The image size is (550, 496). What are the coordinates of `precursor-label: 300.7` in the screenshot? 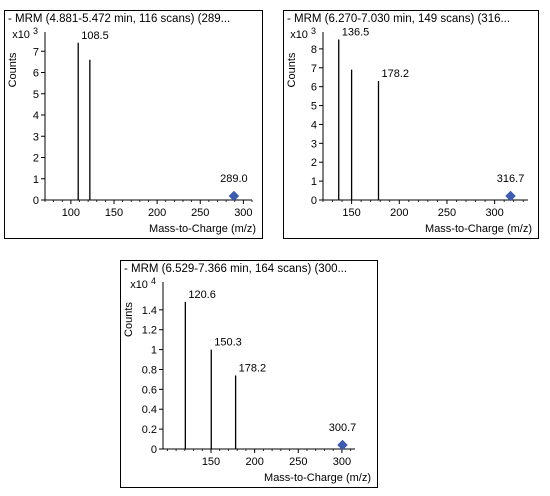 It's located at (343, 428).